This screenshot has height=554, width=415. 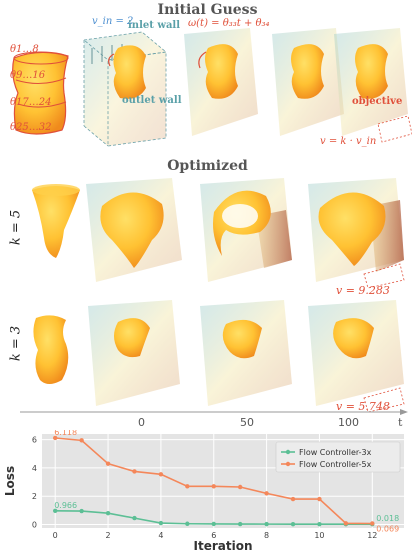 I want to click on theta-label-1: θ1…8, so click(x=24, y=49).